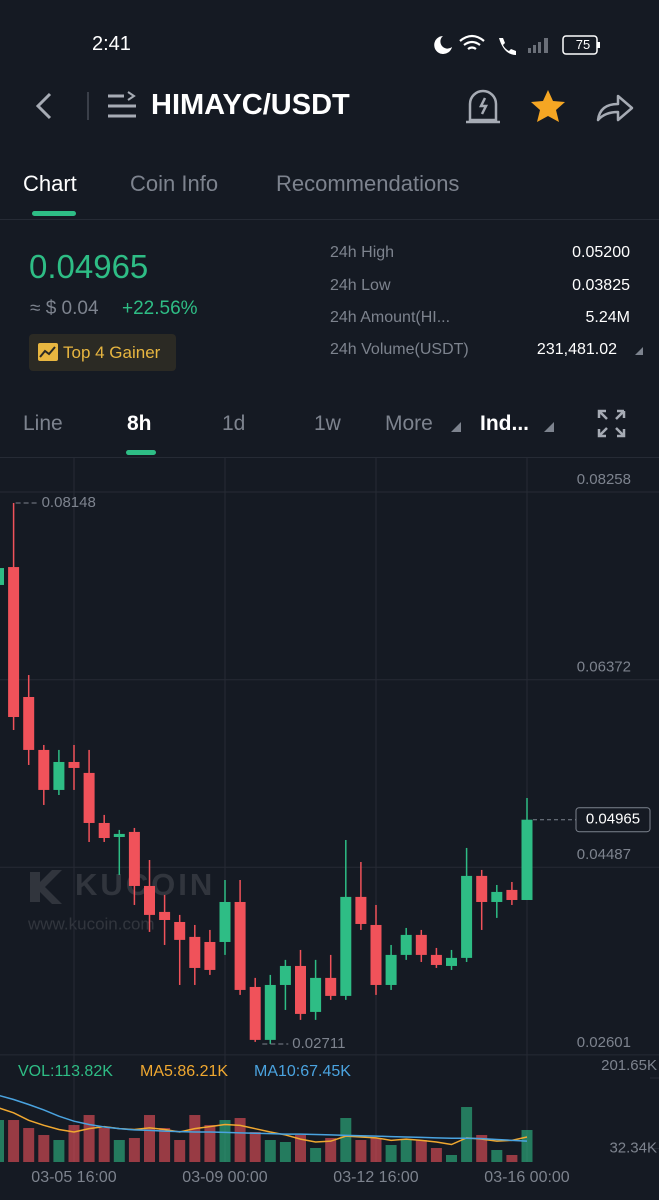  I want to click on current-price: 0.04965, so click(613, 819).